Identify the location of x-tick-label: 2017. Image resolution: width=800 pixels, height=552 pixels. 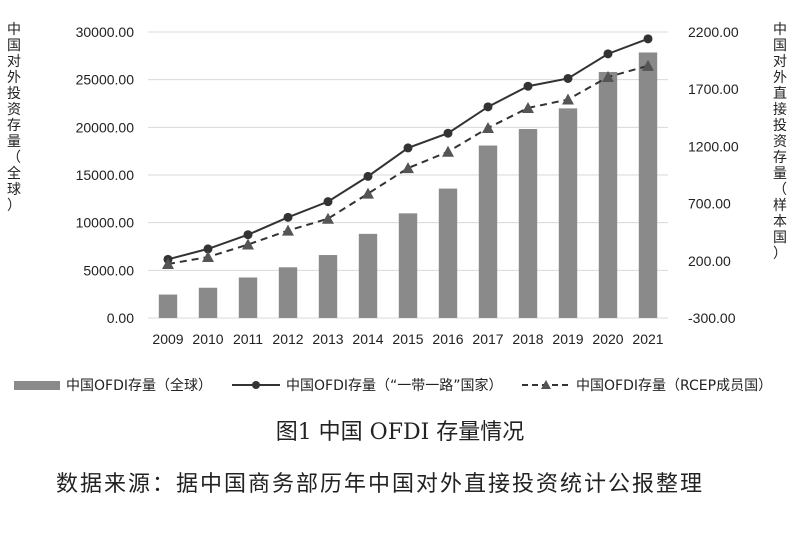
(487, 339).